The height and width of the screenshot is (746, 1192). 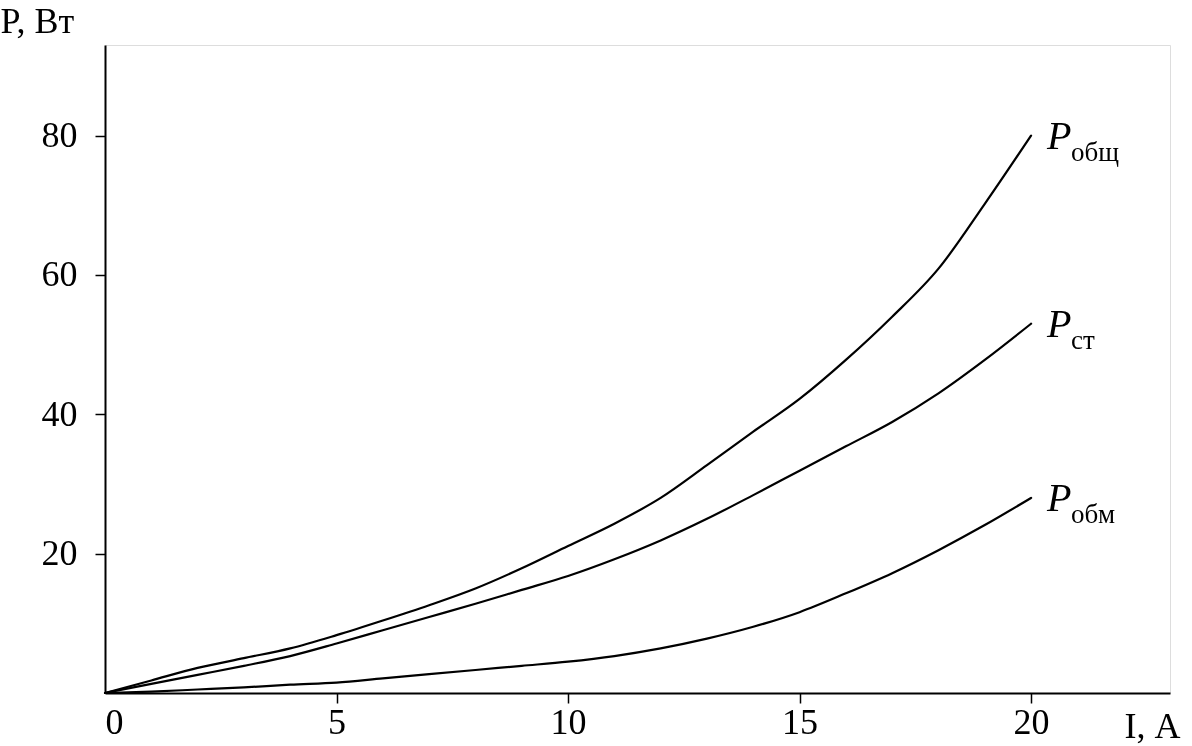 What do you see at coordinates (568, 721) in the screenshot?
I see `x-tick-label: 10` at bounding box center [568, 721].